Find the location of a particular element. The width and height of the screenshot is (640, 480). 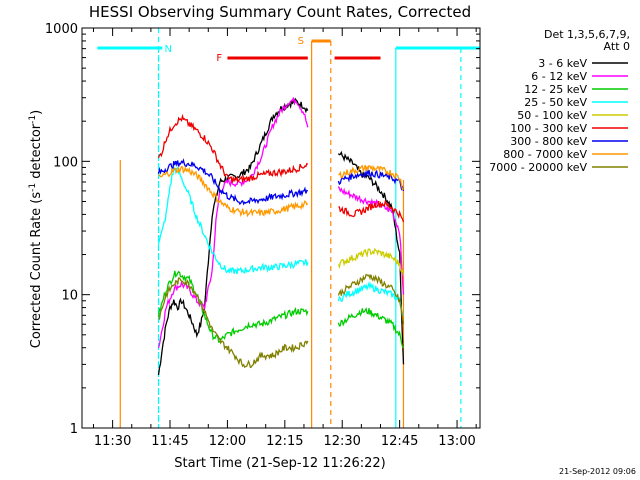

n-label: N is located at coordinates (168, 49).